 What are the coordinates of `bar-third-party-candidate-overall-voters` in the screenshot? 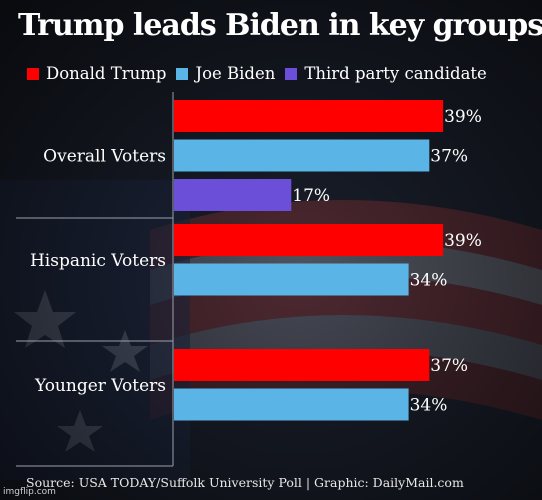 It's located at (233, 195).